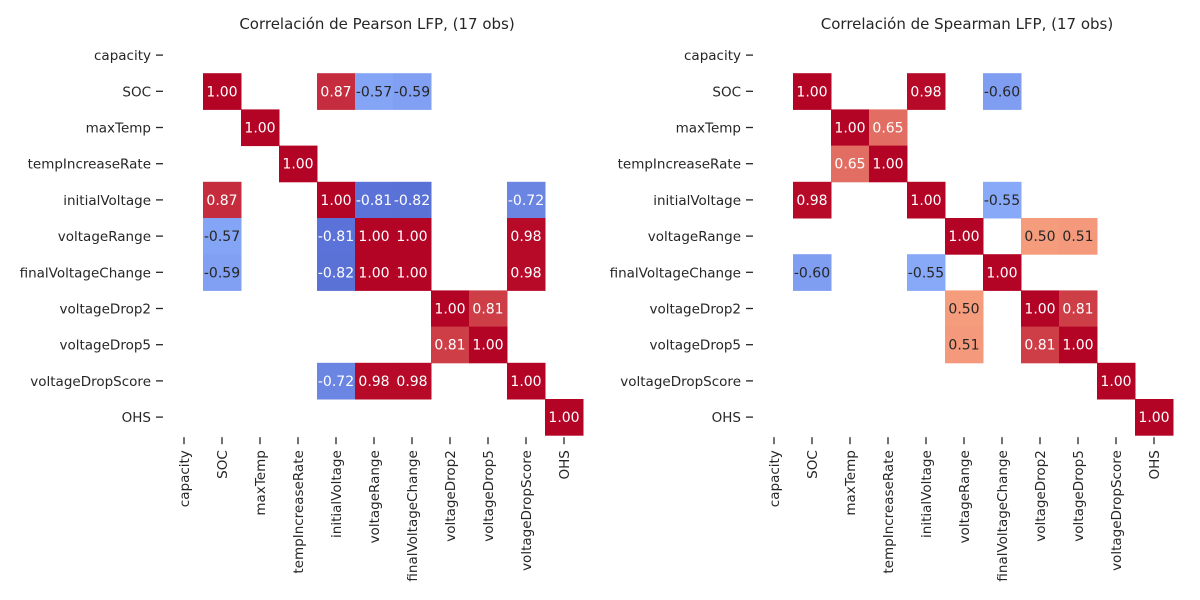  What do you see at coordinates (927, 494) in the screenshot?
I see `spearman-x-tick-label-initial-voltage: initialVoltage` at bounding box center [927, 494].